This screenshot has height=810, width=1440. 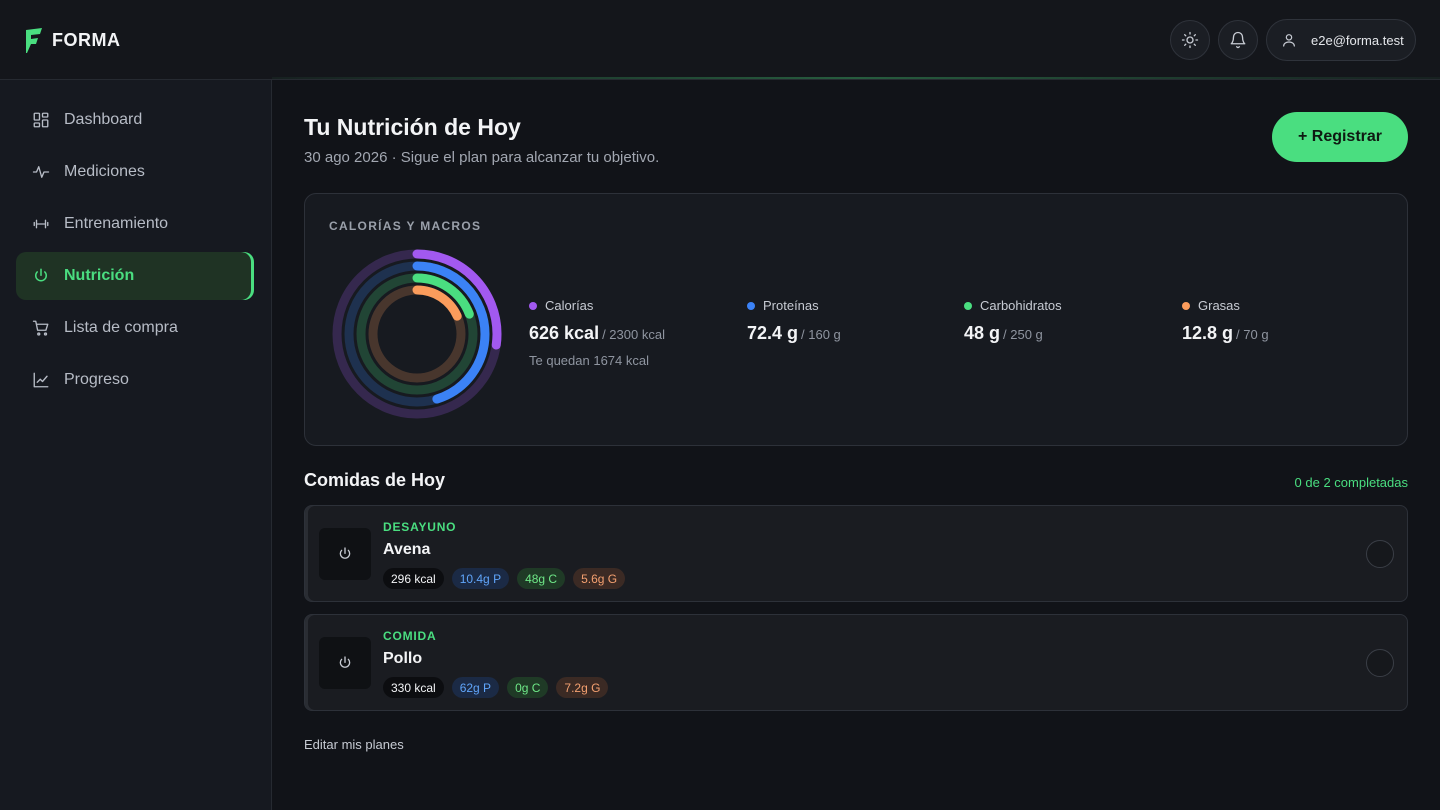 What do you see at coordinates (794, 321) in the screenshot?
I see `macro-proteinas: Proteínas 72.4 g/ 160 g` at bounding box center [794, 321].